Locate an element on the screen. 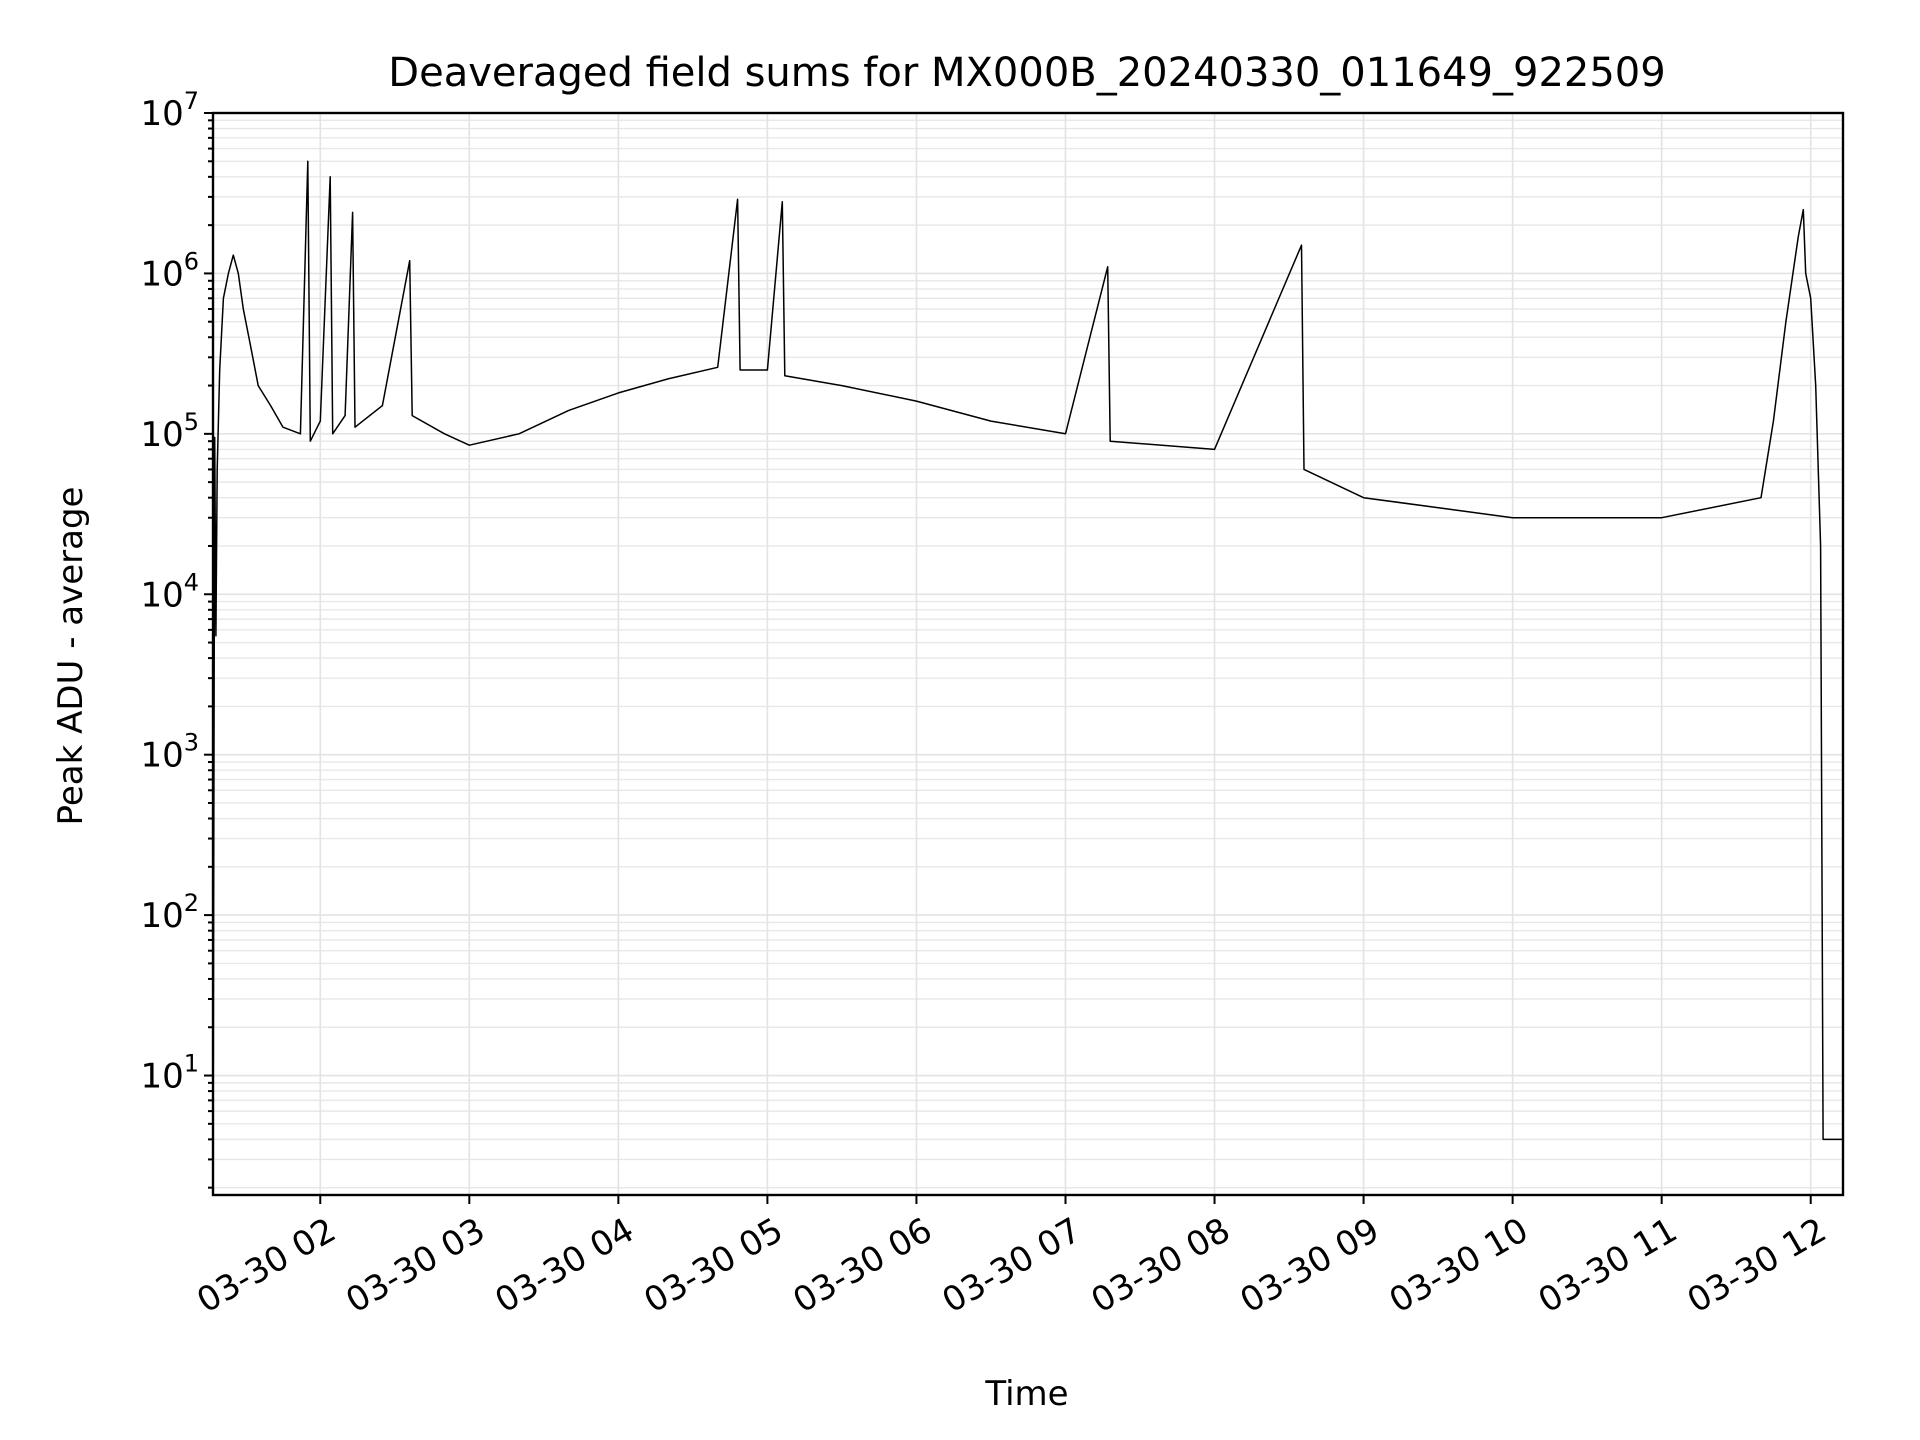 This screenshot has height=1440, width=1920. y-tick-label: 10³ is located at coordinates (169, 752).